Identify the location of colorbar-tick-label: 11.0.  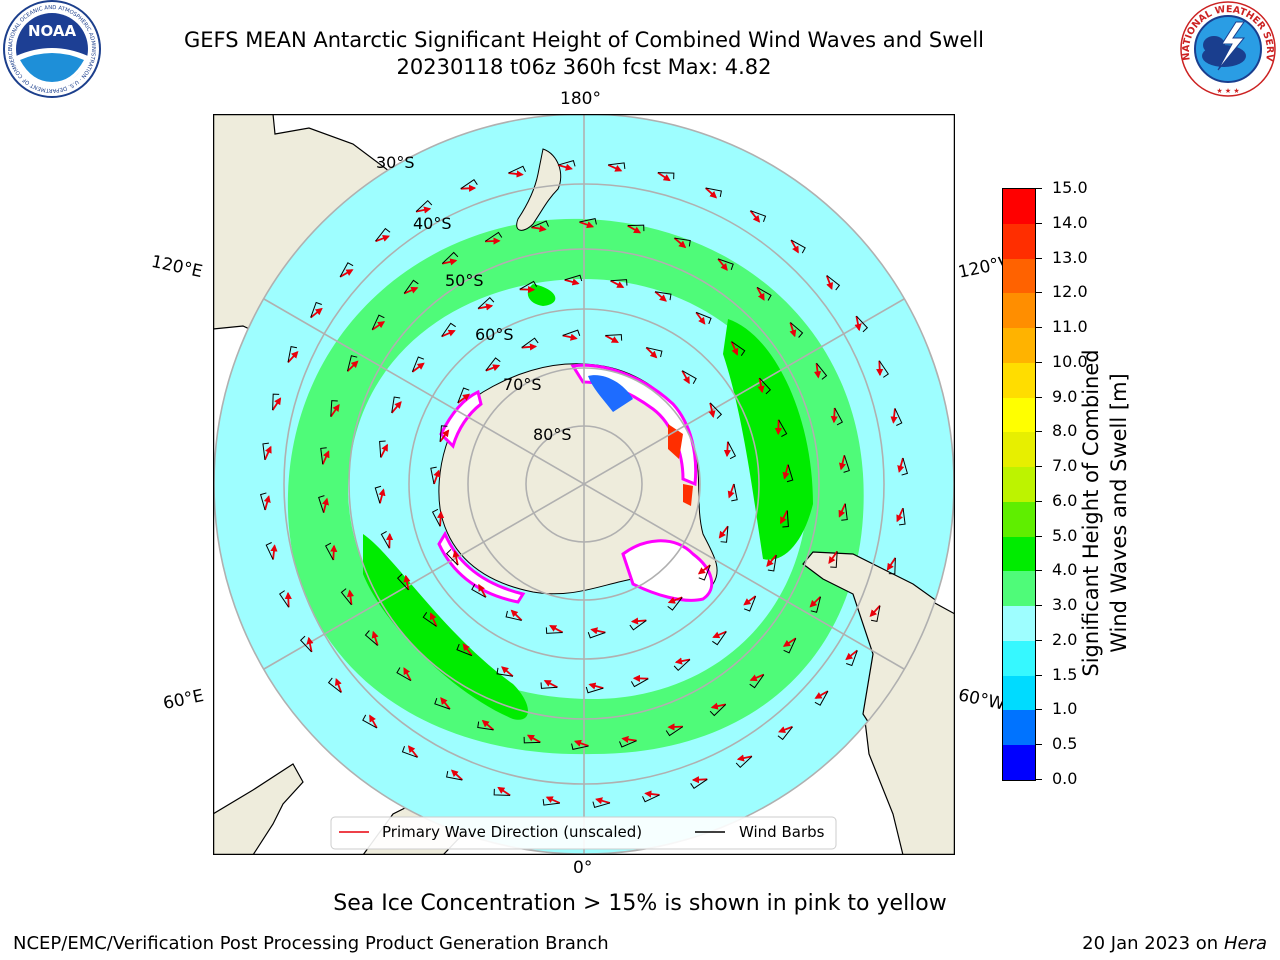
(1070, 327).